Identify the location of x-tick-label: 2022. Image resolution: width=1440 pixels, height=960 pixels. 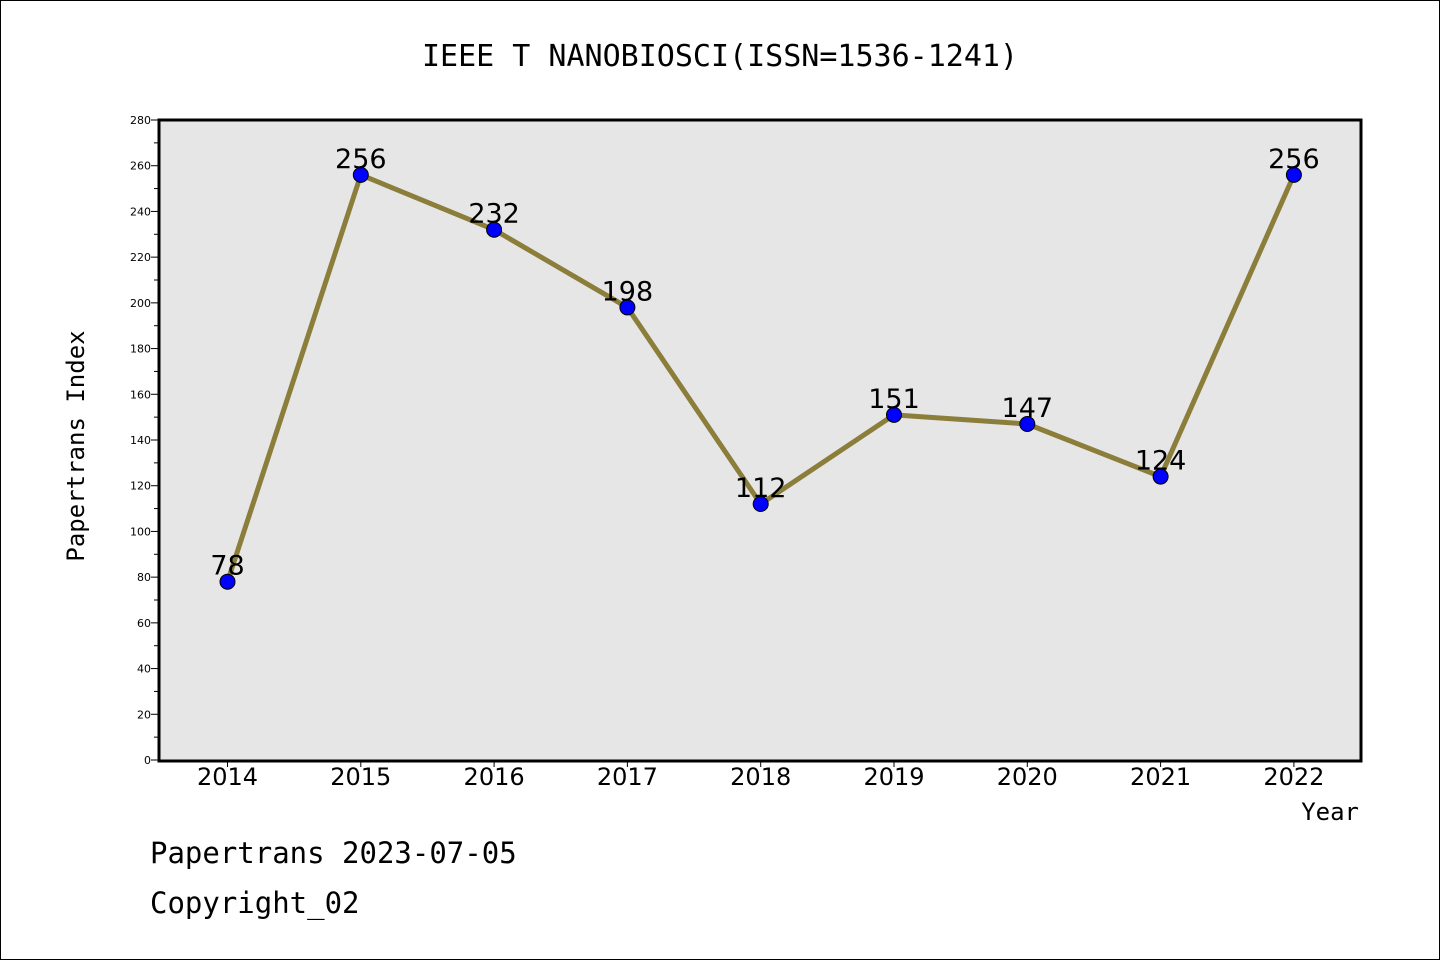
(1293, 777).